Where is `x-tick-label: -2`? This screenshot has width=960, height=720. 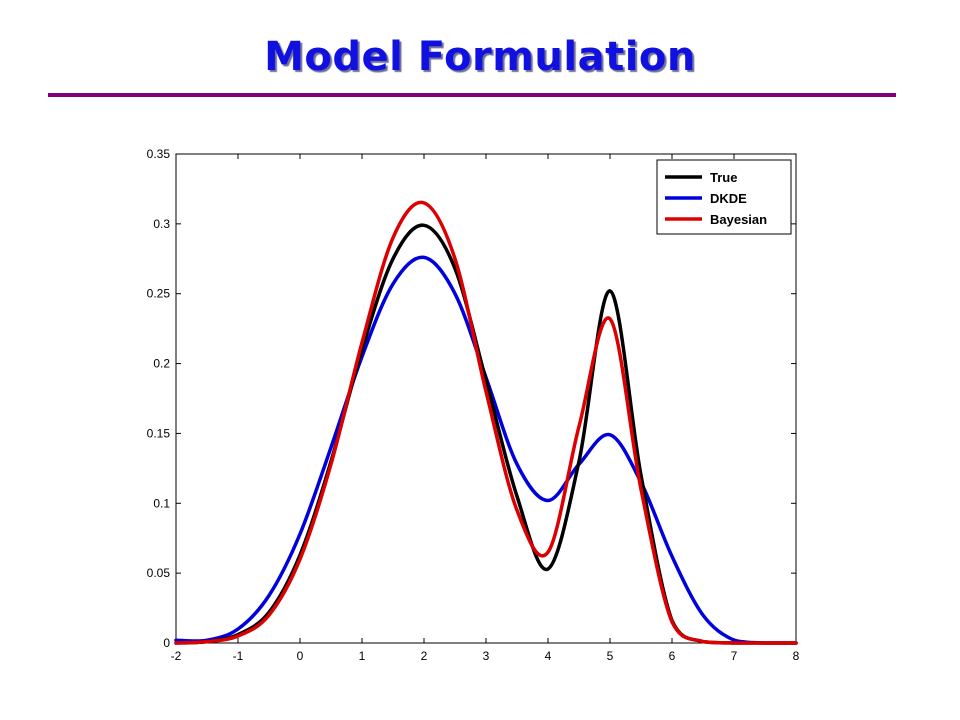
x-tick-label: -2 is located at coordinates (176, 656).